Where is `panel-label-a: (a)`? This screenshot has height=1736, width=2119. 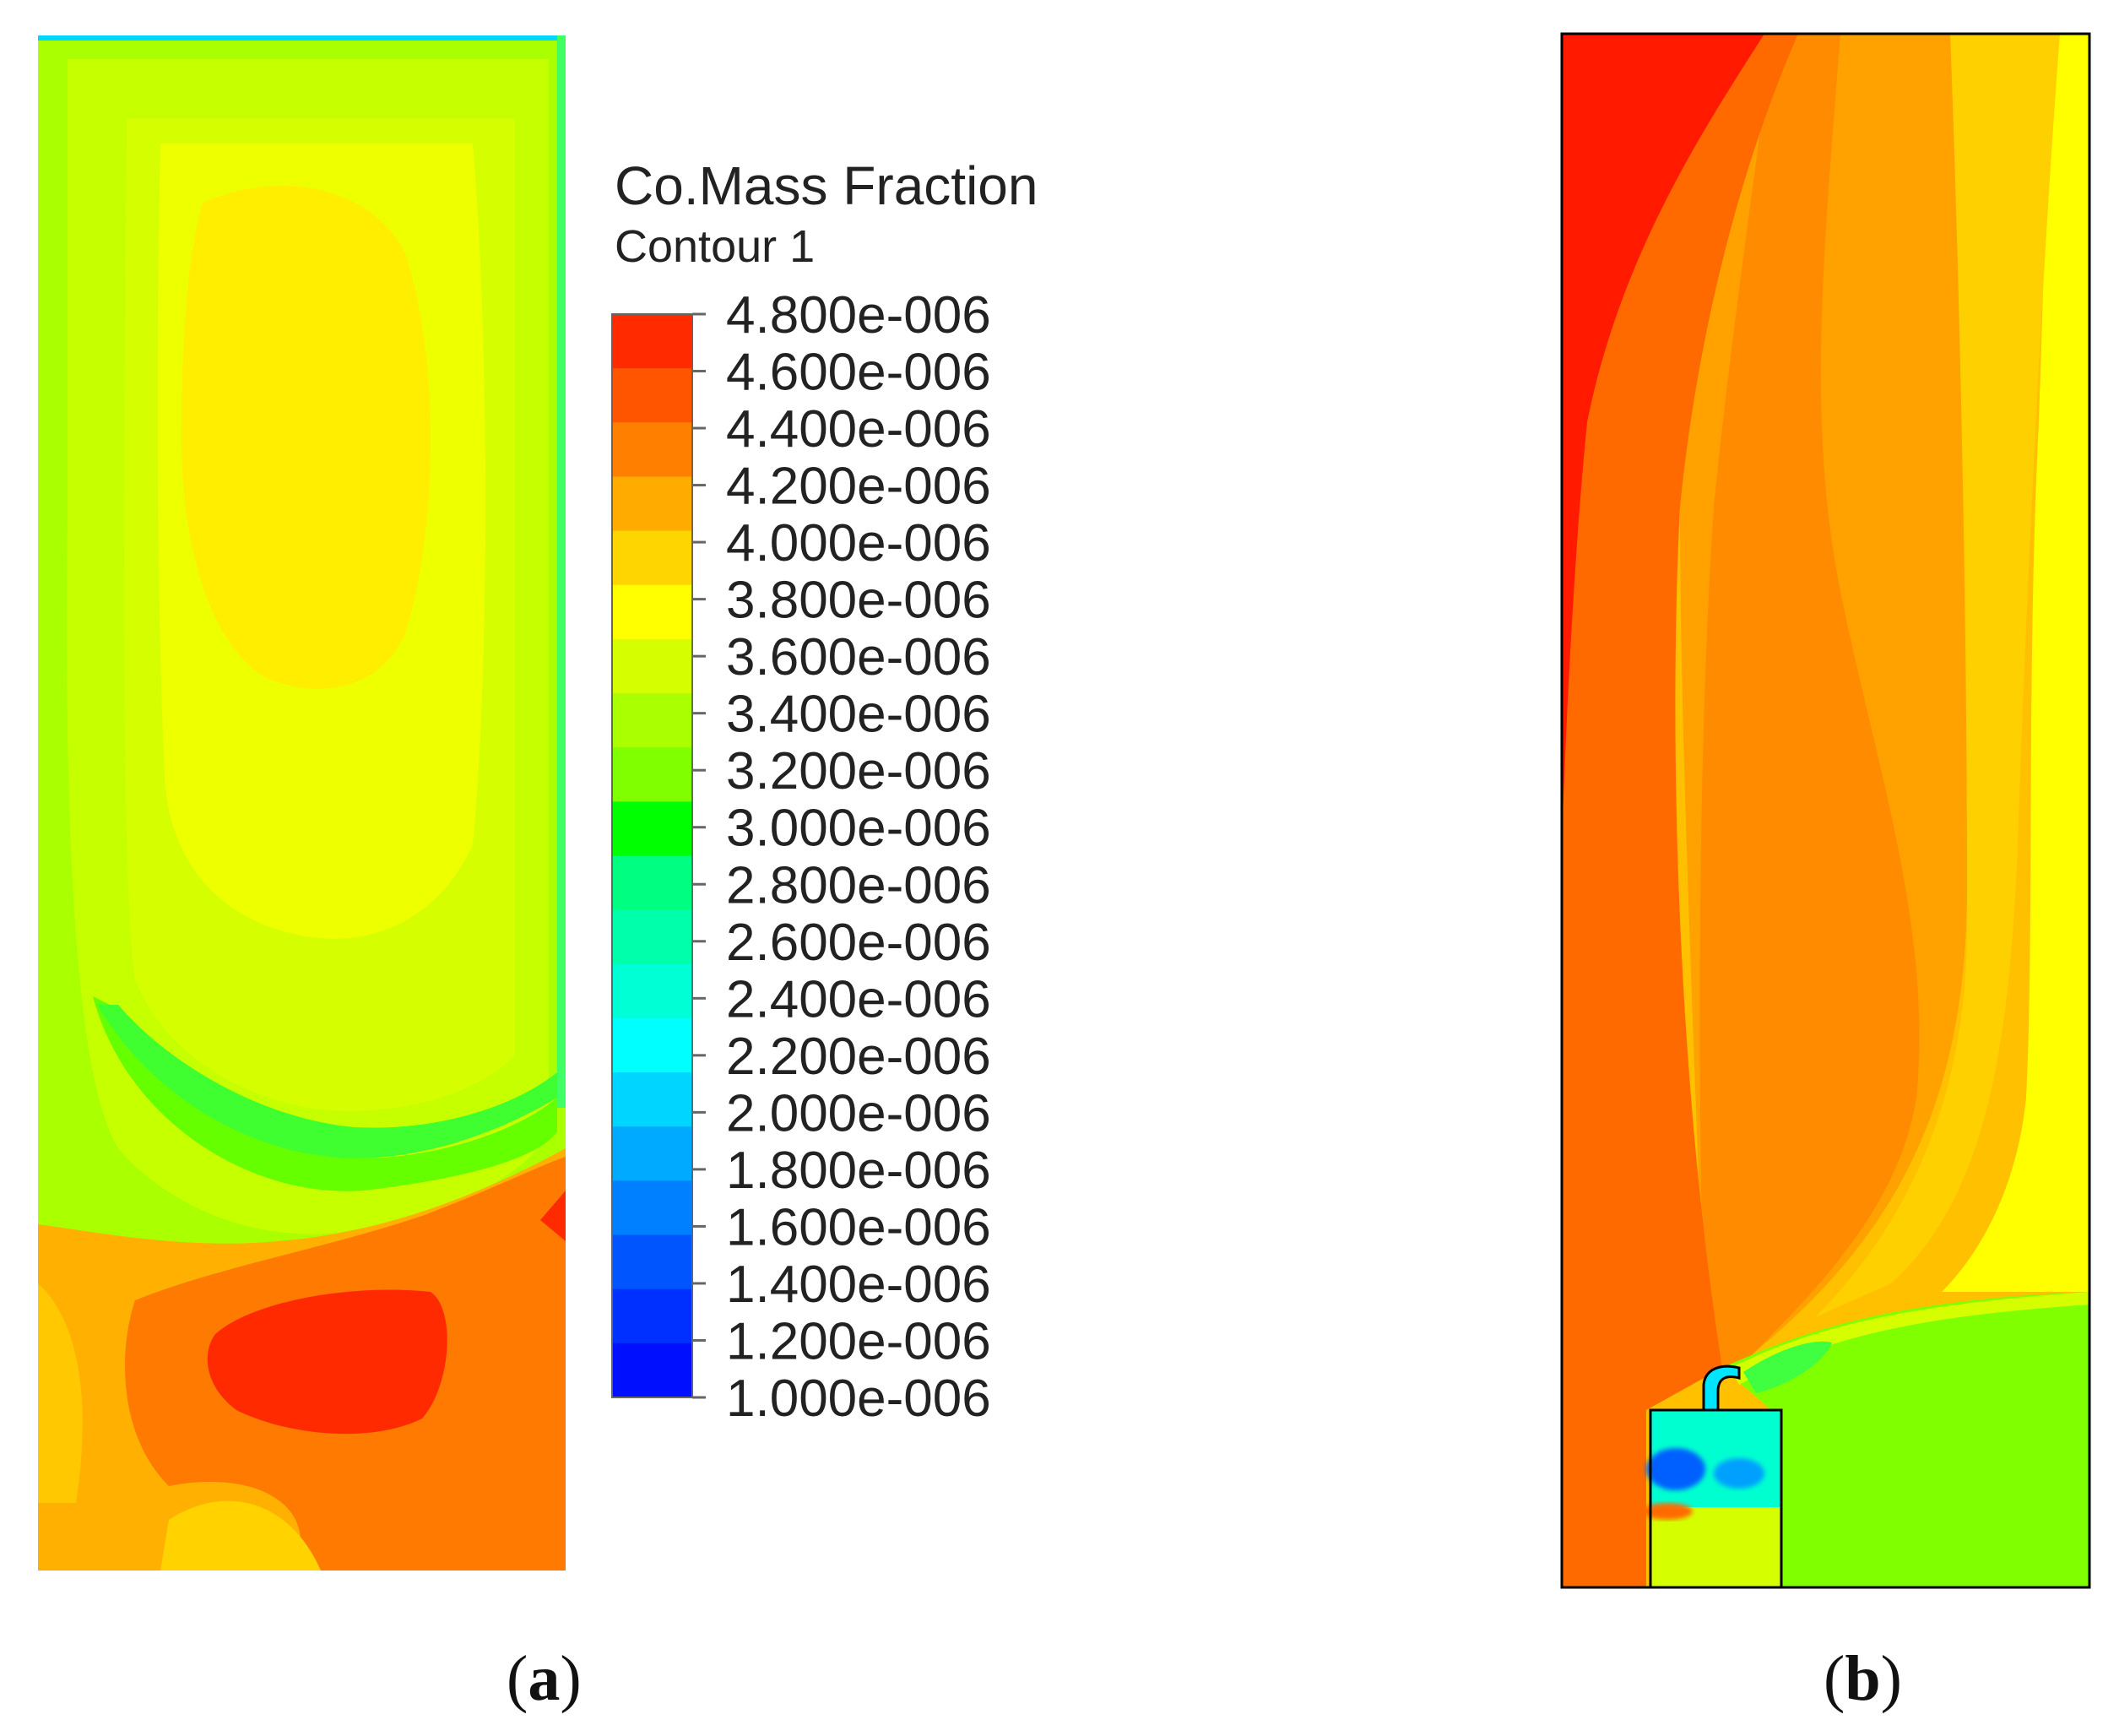 panel-label-a: (a) is located at coordinates (544, 1679).